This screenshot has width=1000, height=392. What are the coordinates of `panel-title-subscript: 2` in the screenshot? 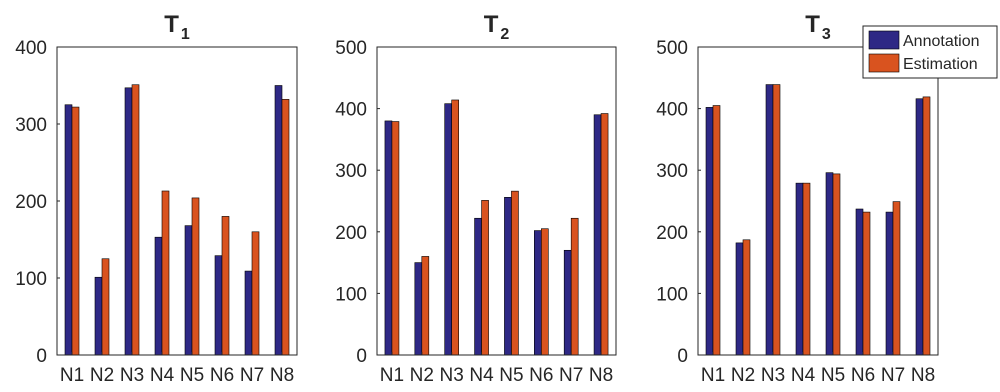 It's located at (504, 34).